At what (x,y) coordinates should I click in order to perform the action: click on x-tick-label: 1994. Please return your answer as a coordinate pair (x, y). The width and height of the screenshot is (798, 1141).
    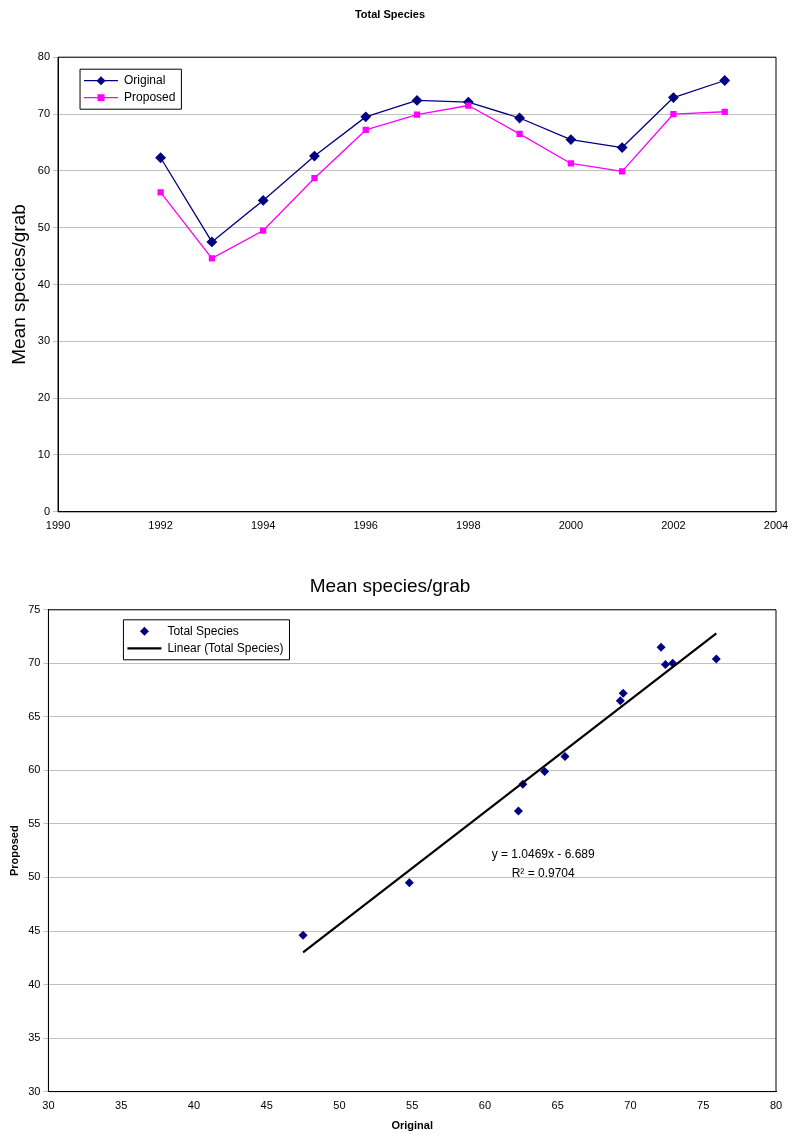
    Looking at the image, I should click on (263, 525).